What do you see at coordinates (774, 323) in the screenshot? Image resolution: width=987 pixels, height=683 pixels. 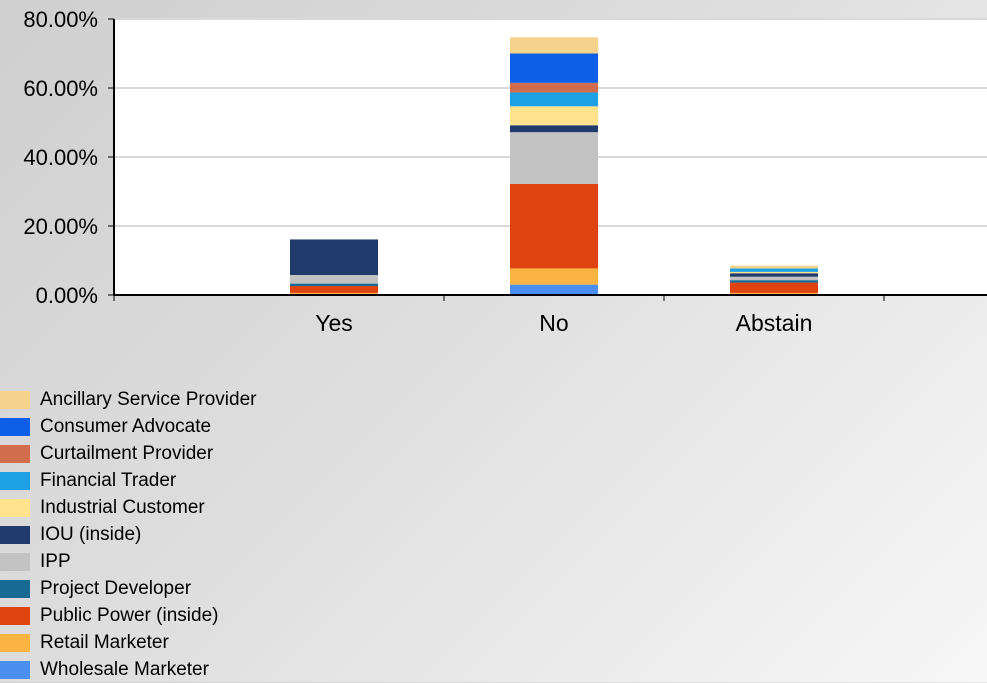 I see `x-tick-label: Abstain` at bounding box center [774, 323].